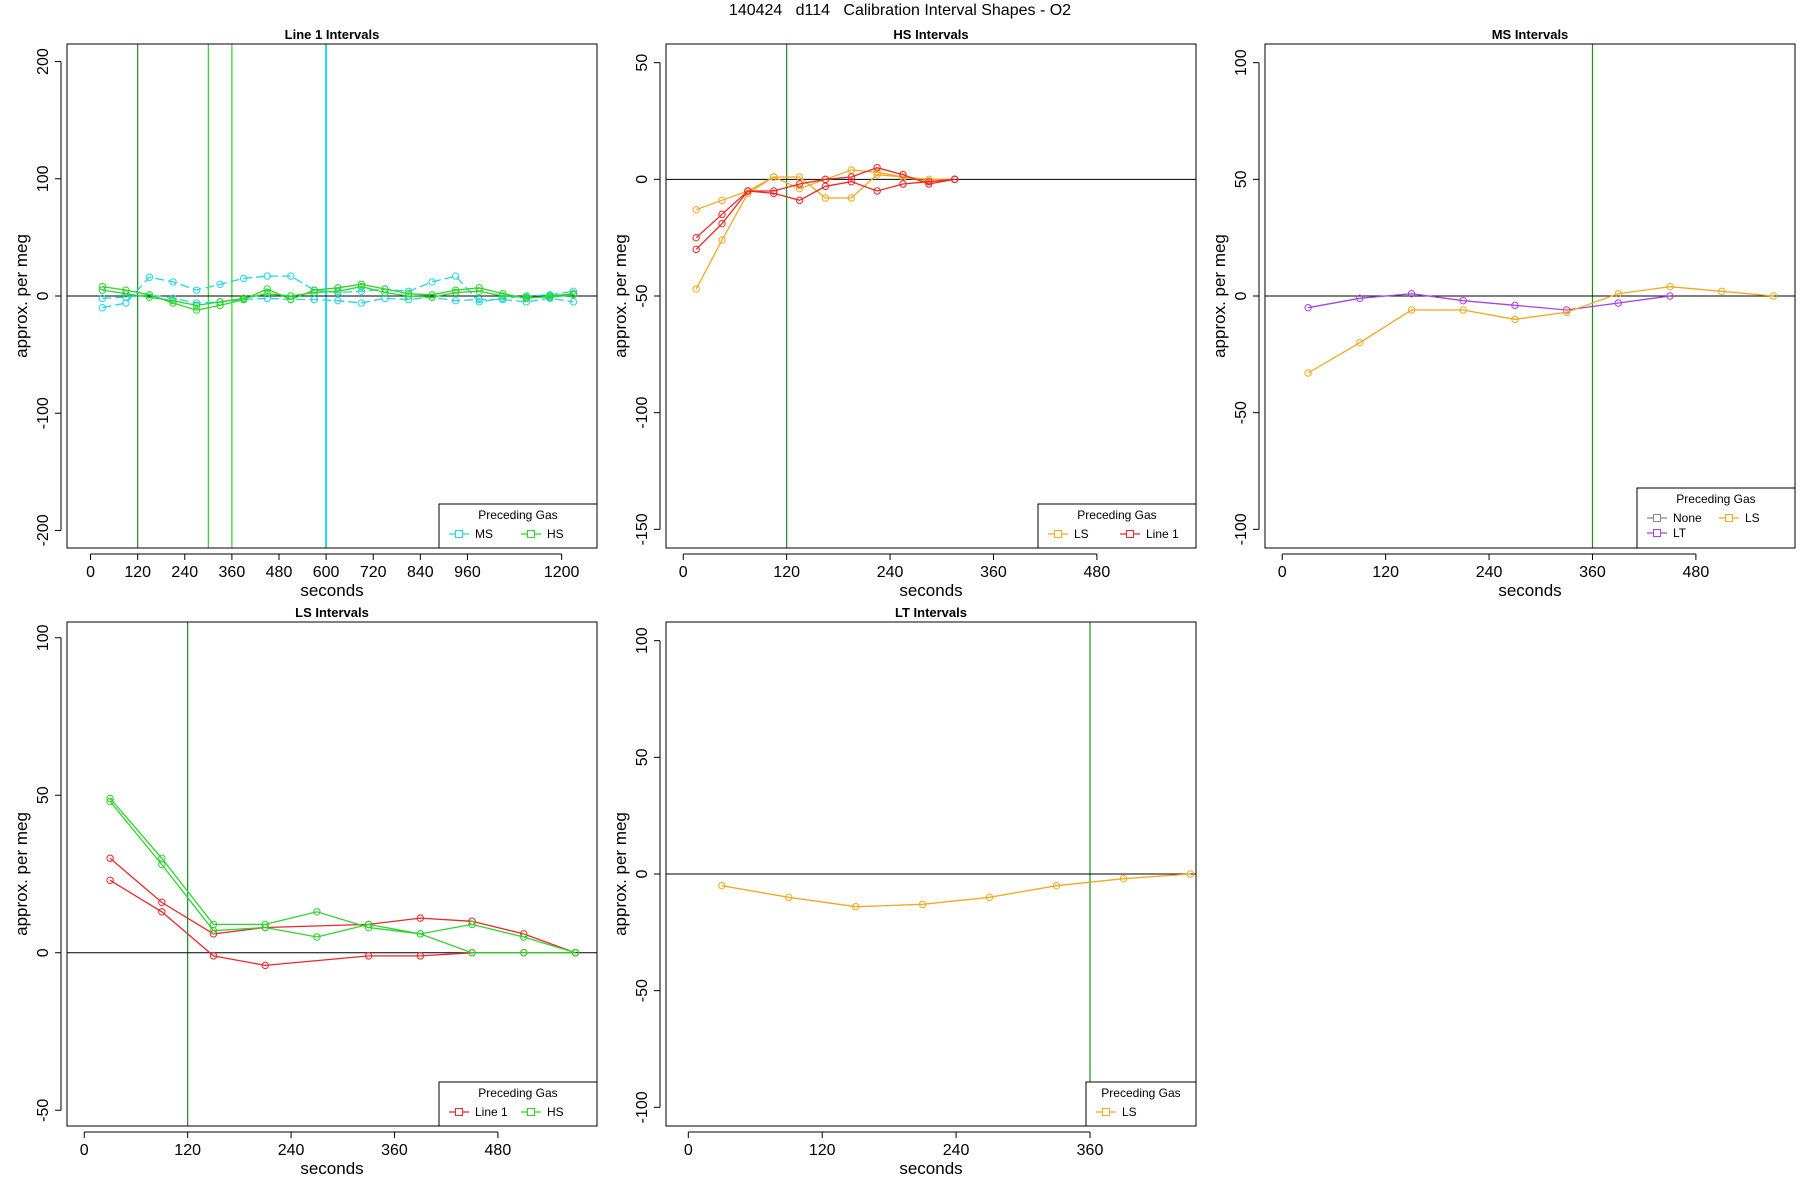  Describe the element at coordinates (555, 534) in the screenshot. I see `legend-label-hs: HS` at that location.